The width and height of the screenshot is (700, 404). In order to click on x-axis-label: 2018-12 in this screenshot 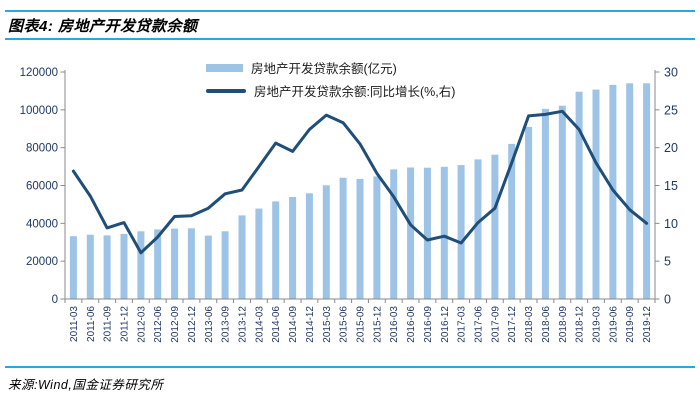, I will do `click(580, 324)`.